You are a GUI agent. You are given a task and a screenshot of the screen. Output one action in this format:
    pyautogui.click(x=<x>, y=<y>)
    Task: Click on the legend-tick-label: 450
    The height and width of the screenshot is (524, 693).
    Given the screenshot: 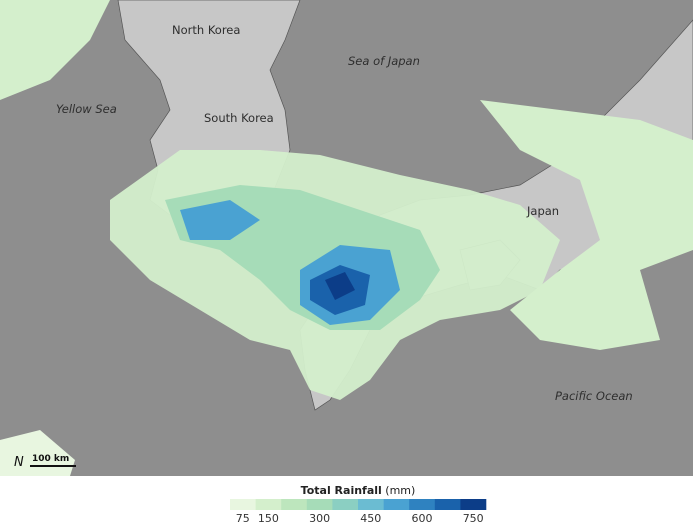 What is the action you would take?
    pyautogui.click(x=370, y=518)
    